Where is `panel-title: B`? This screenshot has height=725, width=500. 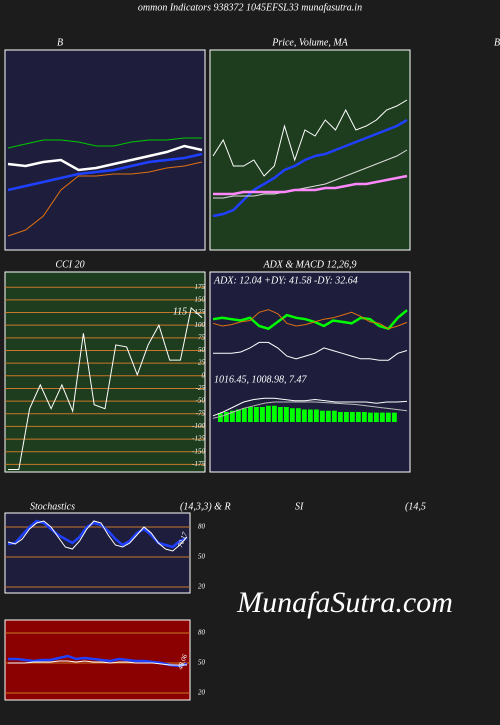 panel-title: B is located at coordinates (60, 42).